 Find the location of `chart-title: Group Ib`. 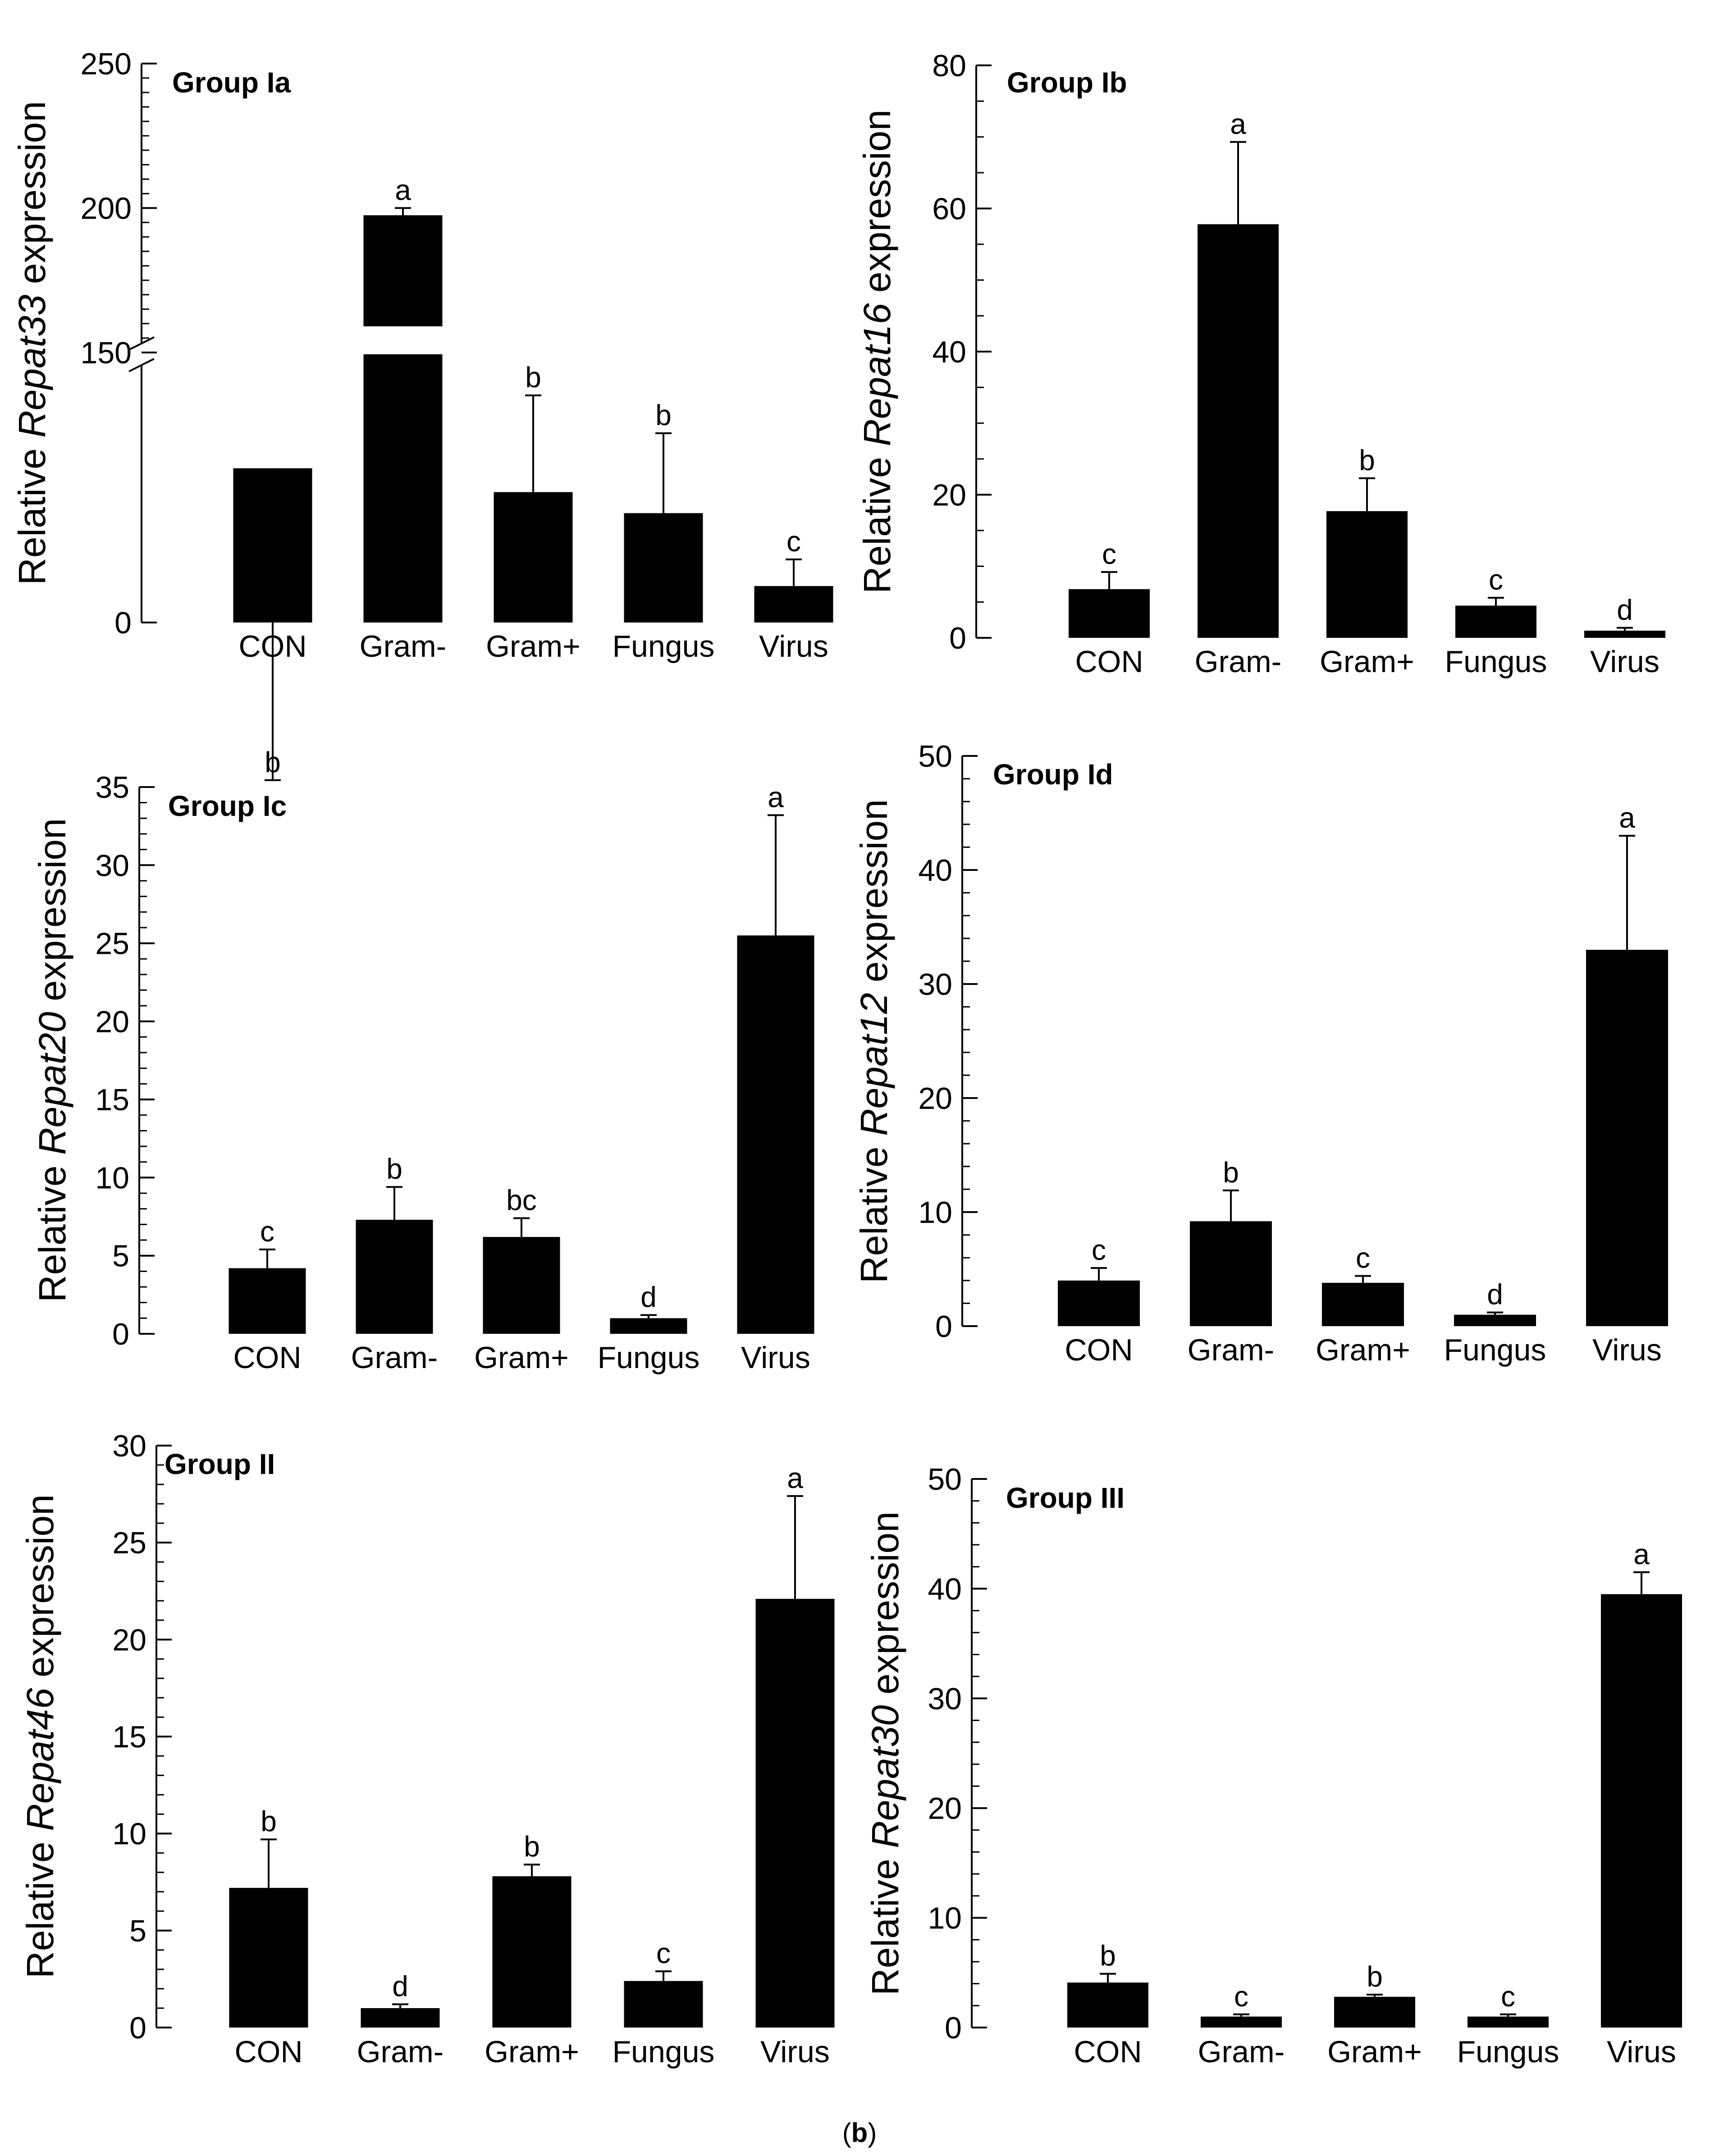

chart-title: Group Ib is located at coordinates (1067, 82).